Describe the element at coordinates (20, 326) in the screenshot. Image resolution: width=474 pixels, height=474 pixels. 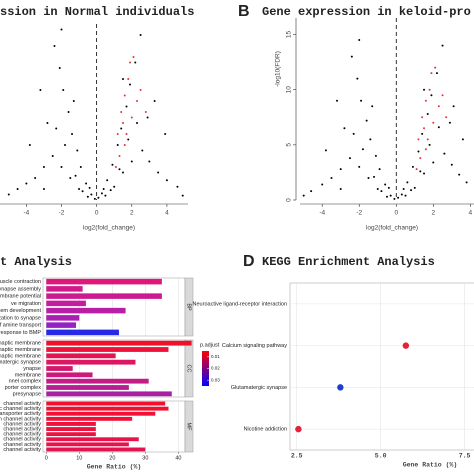
I see `y-tick-label: of amine transport` at that location.